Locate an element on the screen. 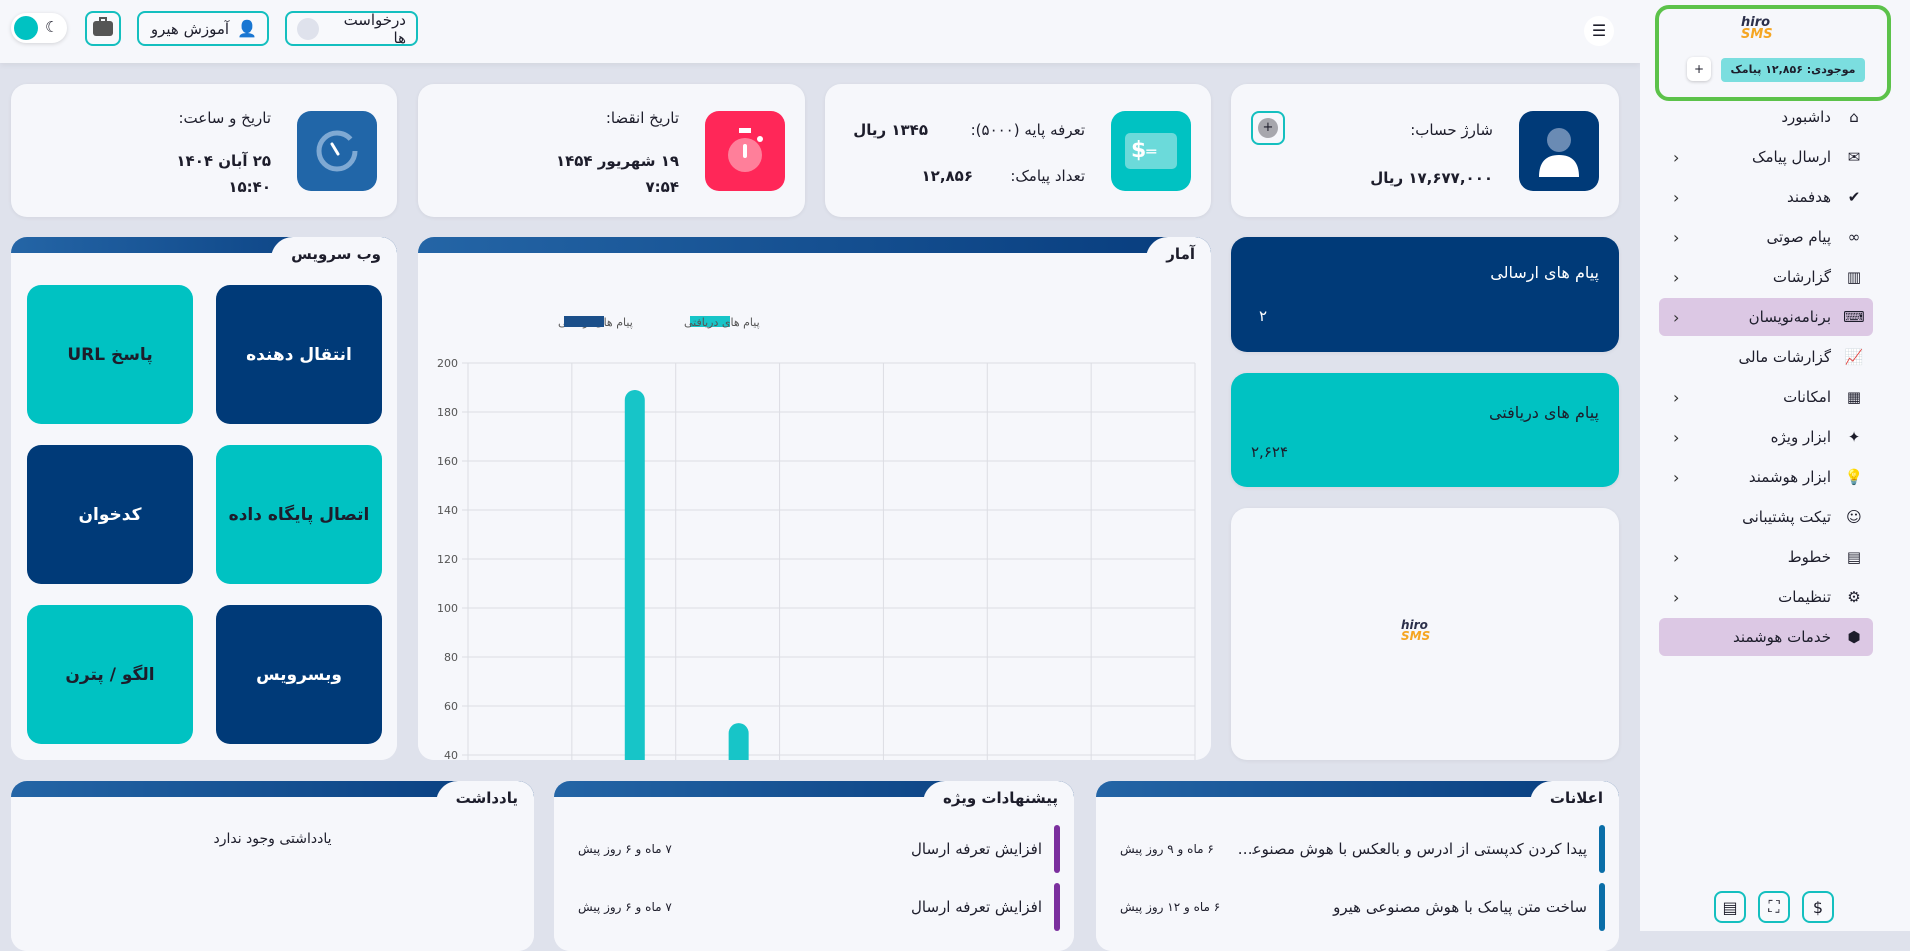 The image size is (1910, 951). sidebar-item: ▥ گزارشات ‹ is located at coordinates (1766, 277).